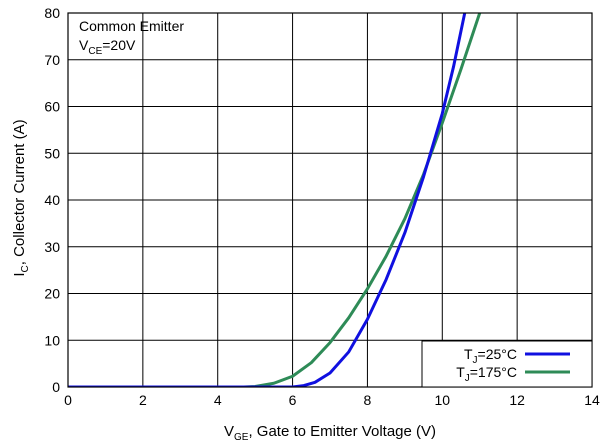 The width and height of the screenshot is (610, 444). What do you see at coordinates (119, 45) in the screenshot?
I see `annotation-vce-rest: =20V` at bounding box center [119, 45].